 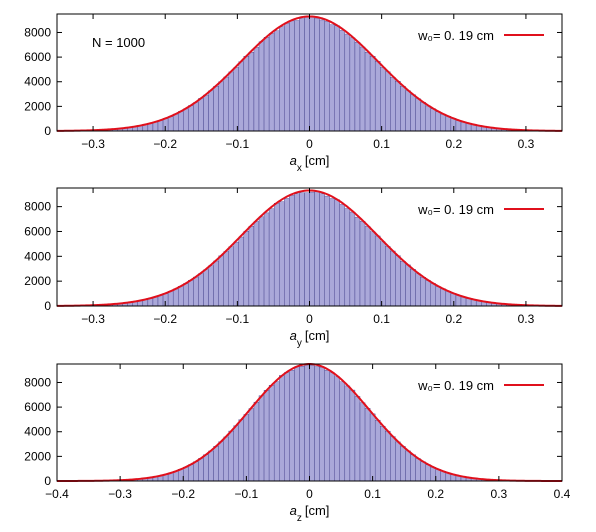 I want to click on x-tick-label: −0.2, so click(x=165, y=144).